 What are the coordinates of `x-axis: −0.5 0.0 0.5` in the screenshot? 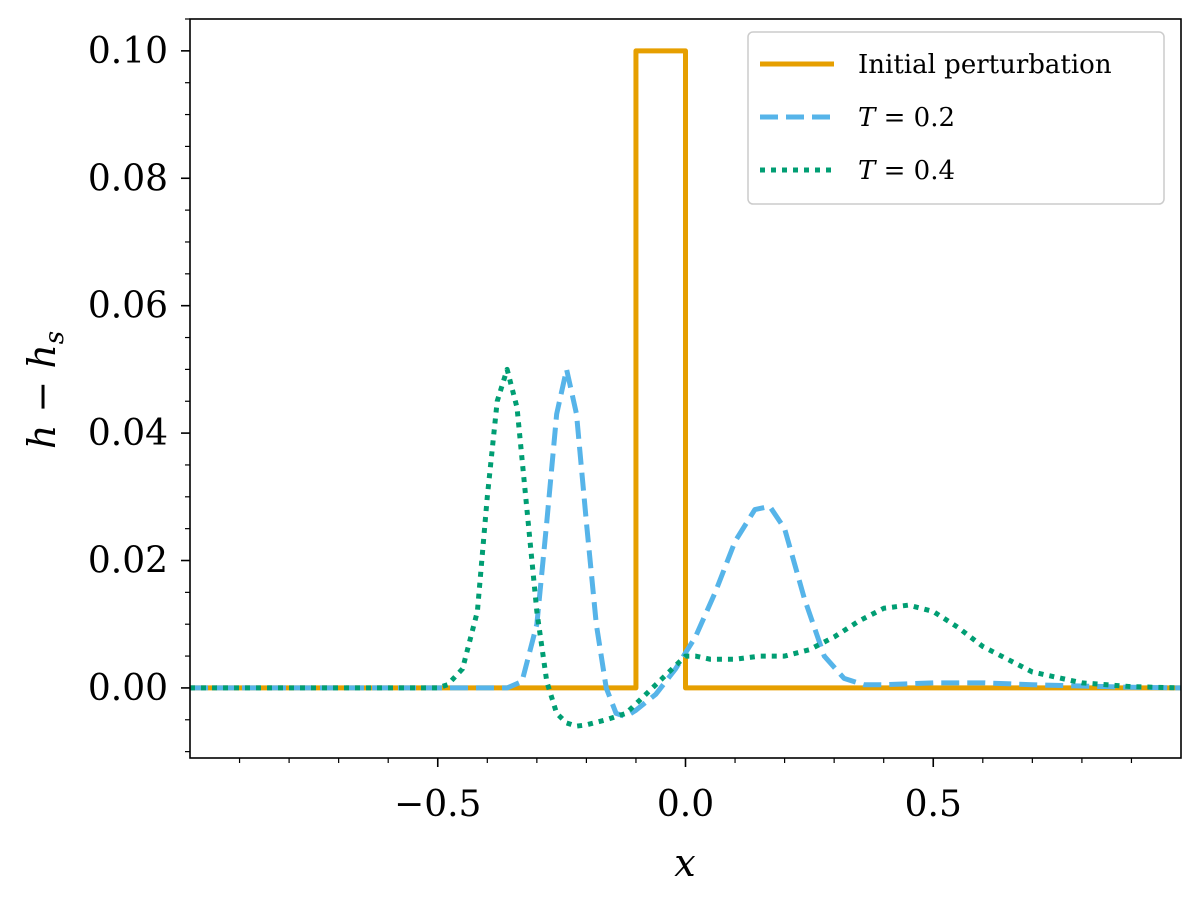 It's located at (685, 791).